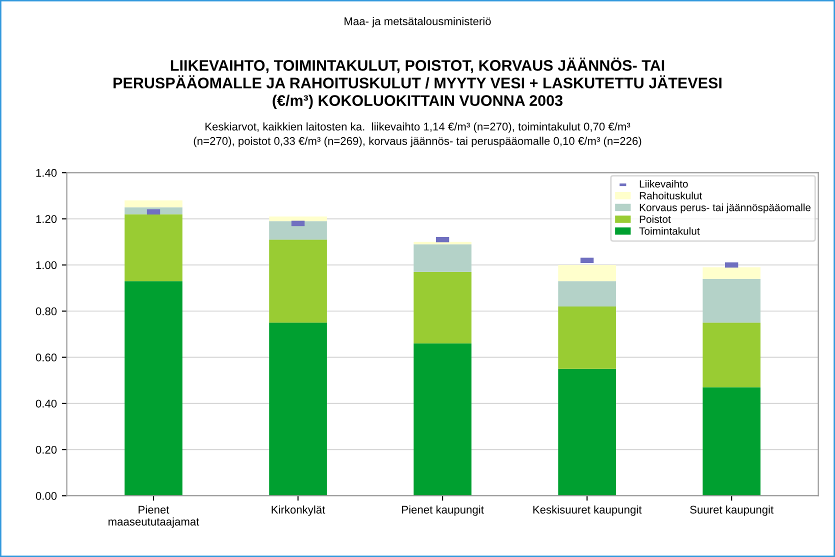 Image resolution: width=835 pixels, height=557 pixels. I want to click on y-tick-label: 0.60, so click(46, 358).